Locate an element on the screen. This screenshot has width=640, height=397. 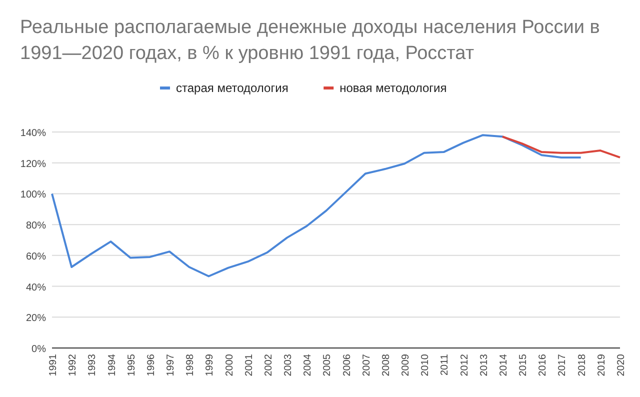
y-tick-label: 140% is located at coordinates (33, 133).